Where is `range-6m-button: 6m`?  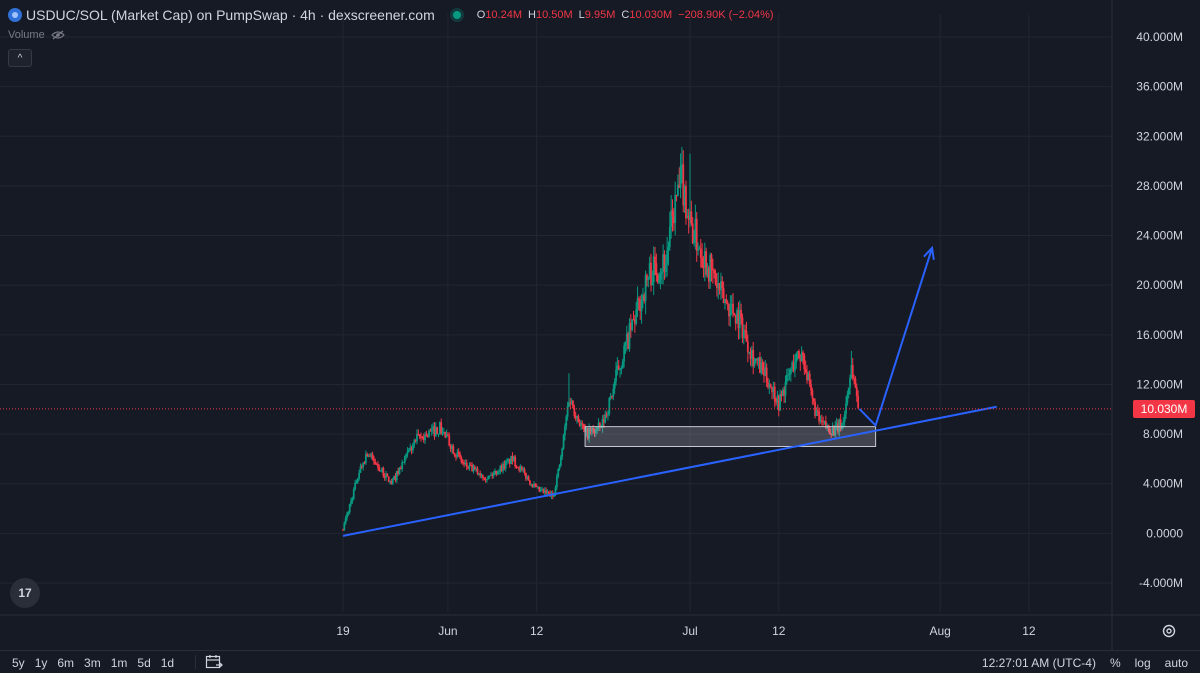 range-6m-button: 6m is located at coordinates (66, 663).